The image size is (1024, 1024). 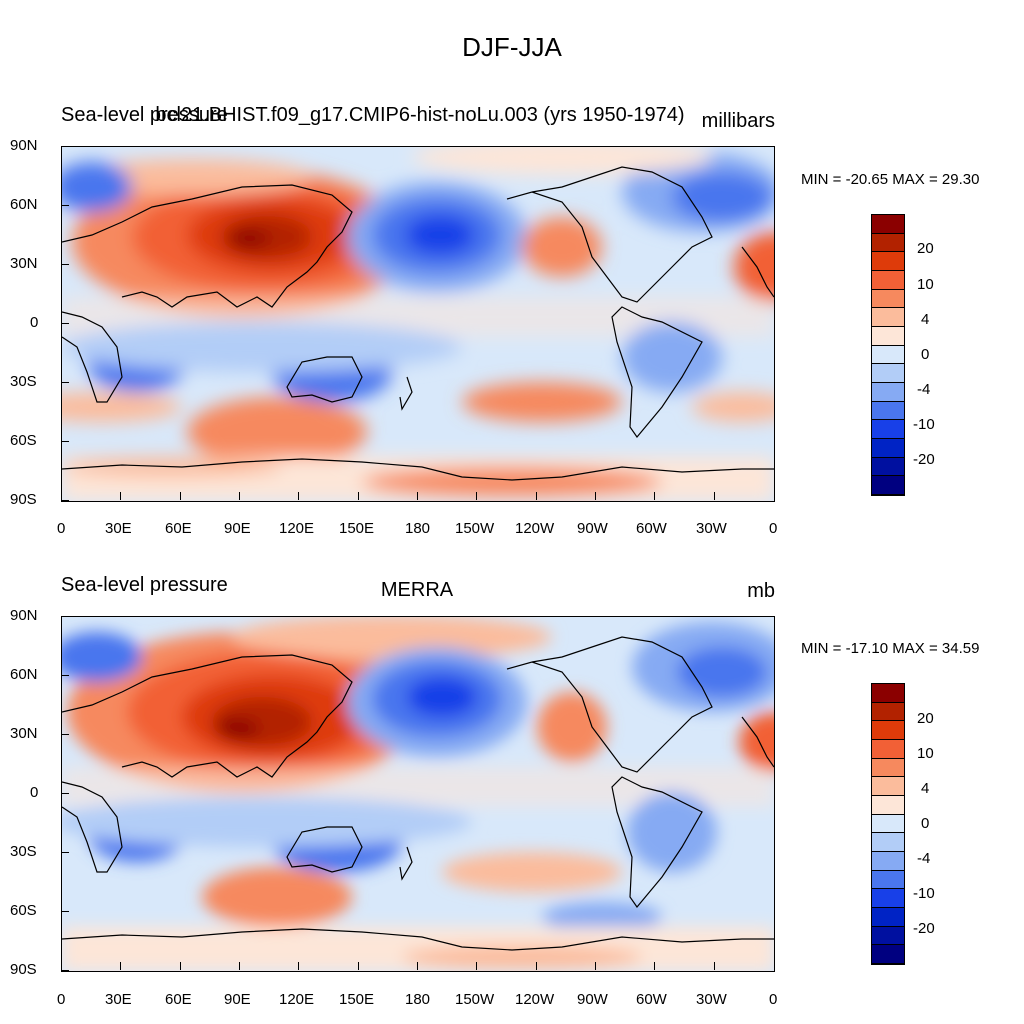 I want to click on panel-min-max: MIN = -20.65 MAX = 29.30, so click(x=890, y=179).